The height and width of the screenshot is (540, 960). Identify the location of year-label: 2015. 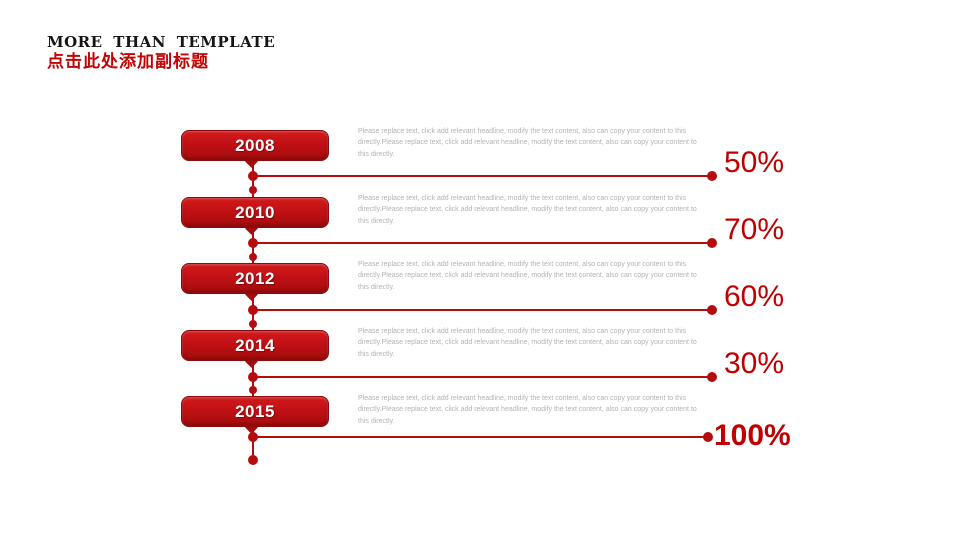
(255, 411).